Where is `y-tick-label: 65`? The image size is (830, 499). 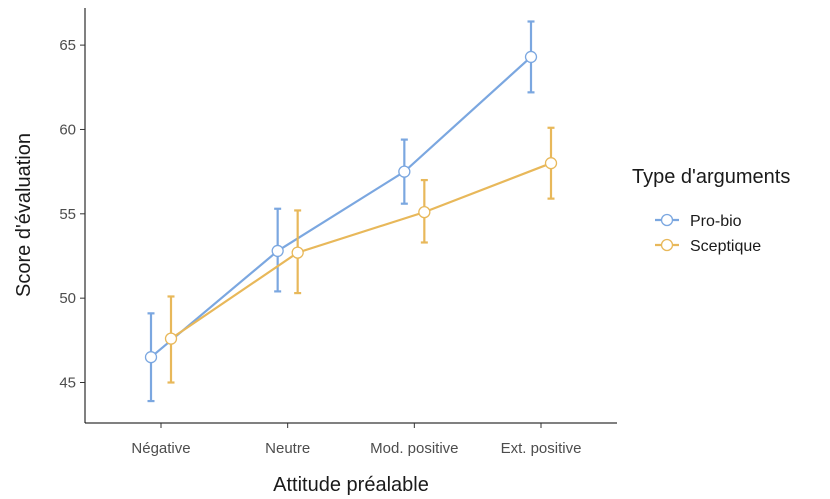 y-tick-label: 65 is located at coordinates (67, 45).